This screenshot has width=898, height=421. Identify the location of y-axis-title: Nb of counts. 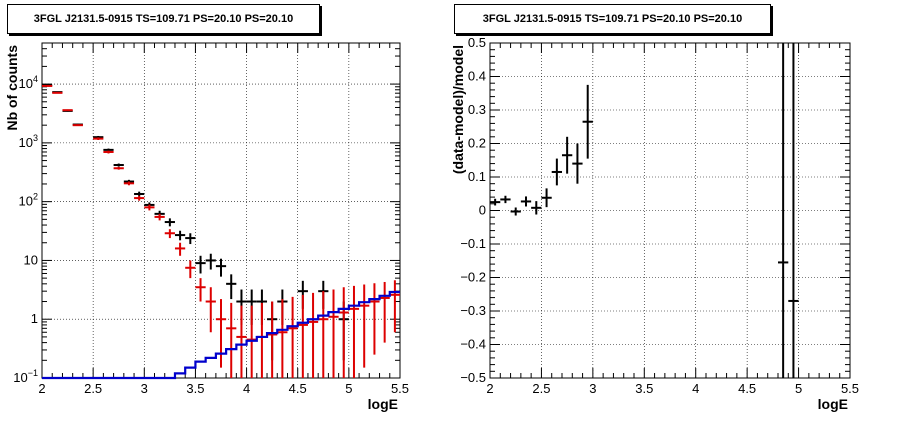
(12, 88).